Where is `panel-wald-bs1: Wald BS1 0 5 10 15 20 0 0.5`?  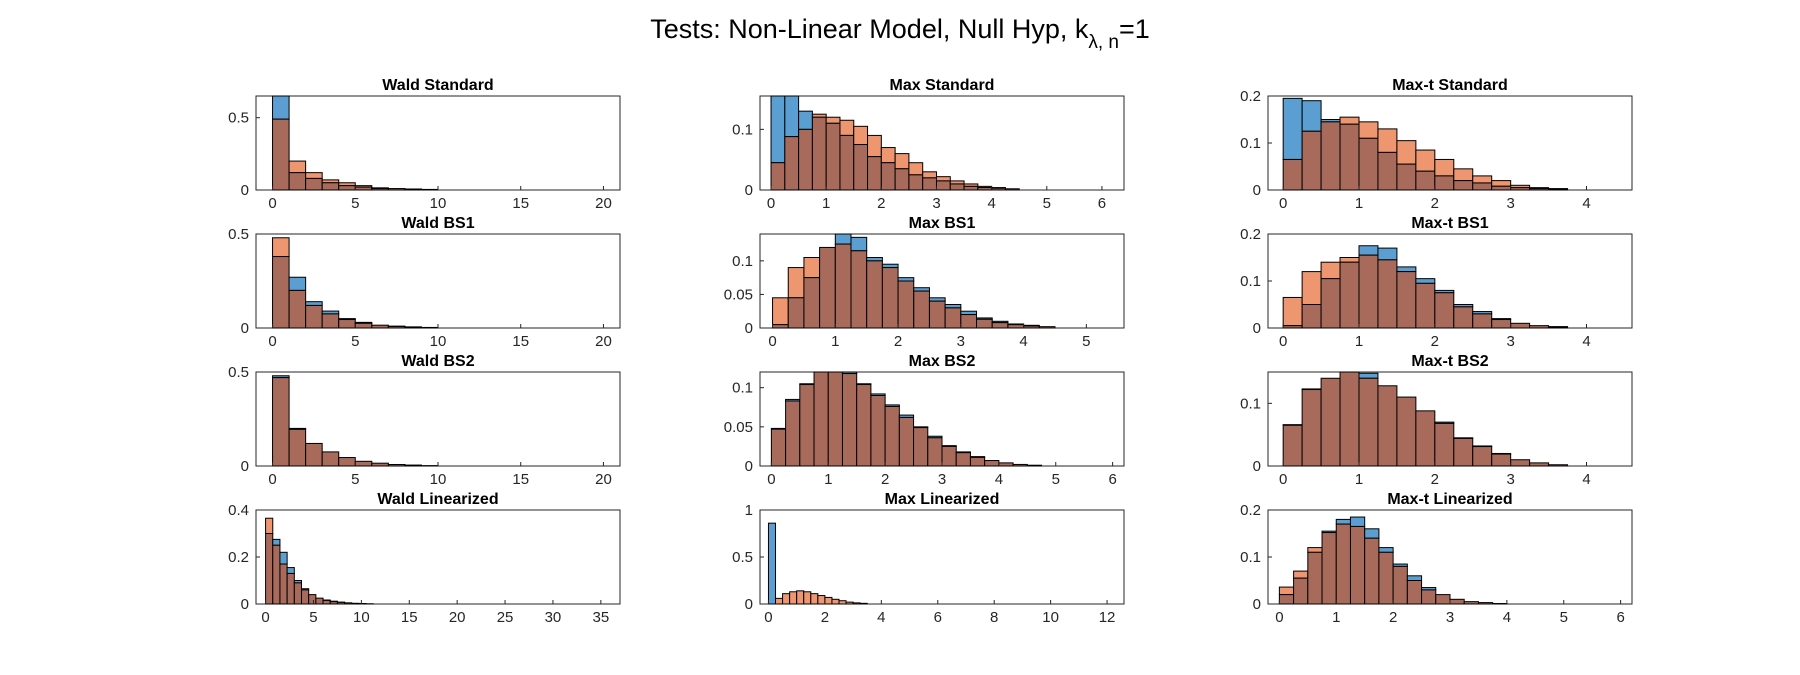 panel-wald-bs1: Wald BS1 0 5 10 15 20 0 0.5 is located at coordinates (424, 282).